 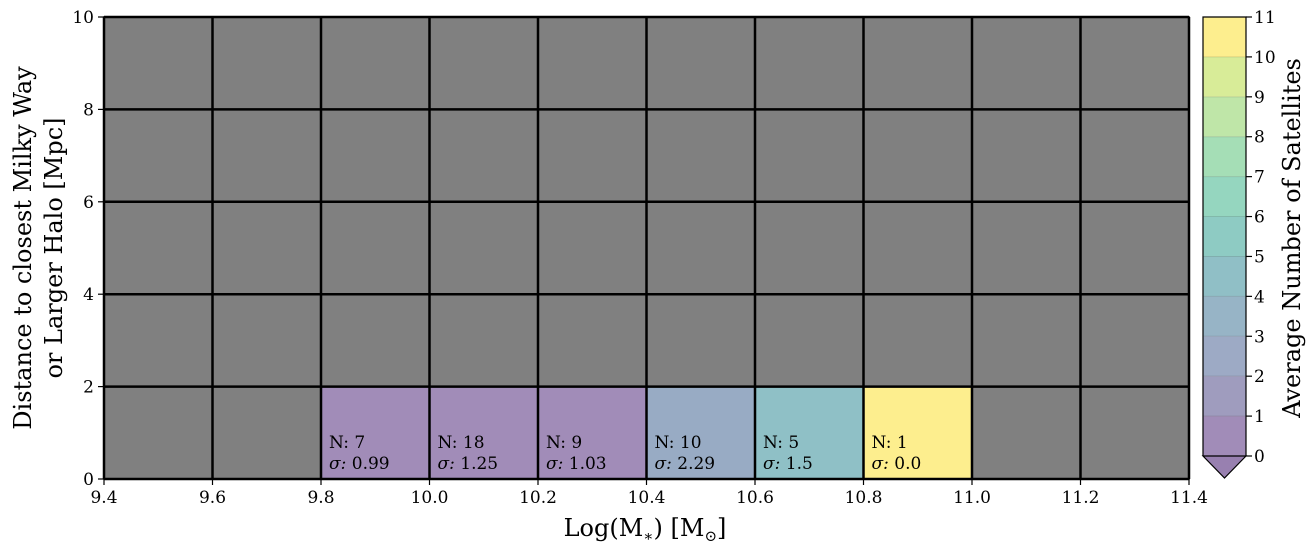 What do you see at coordinates (1259, 257) in the screenshot?
I see `colorbar-tick-label: 5` at bounding box center [1259, 257].